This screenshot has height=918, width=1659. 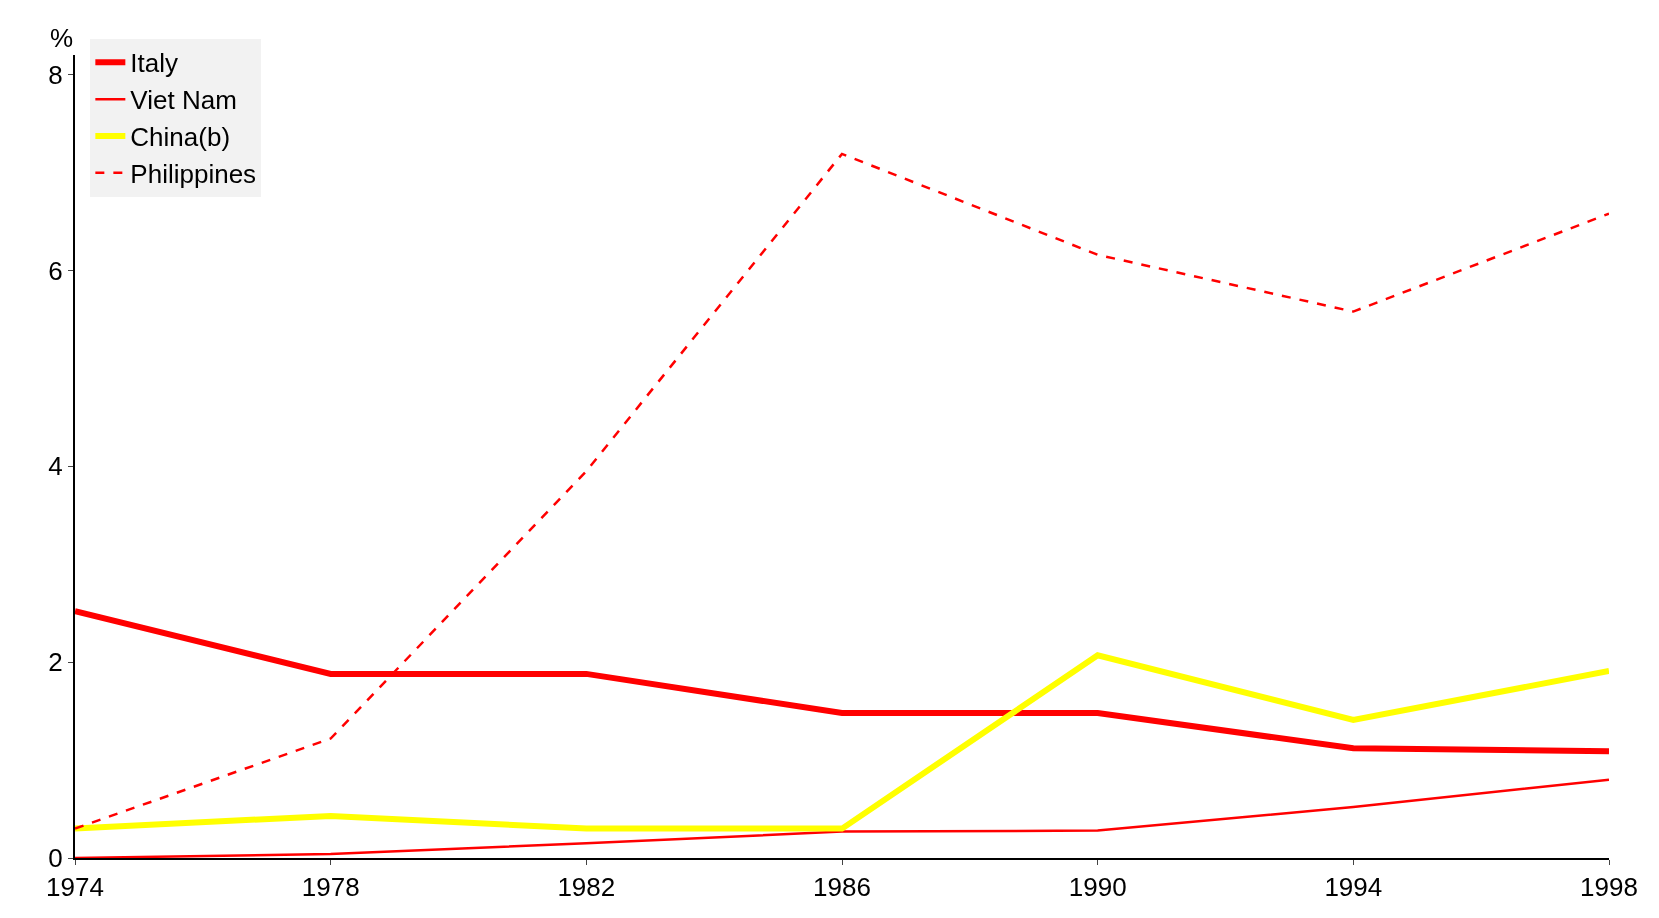 I want to click on y-tick-label: 8, so click(x=55, y=74).